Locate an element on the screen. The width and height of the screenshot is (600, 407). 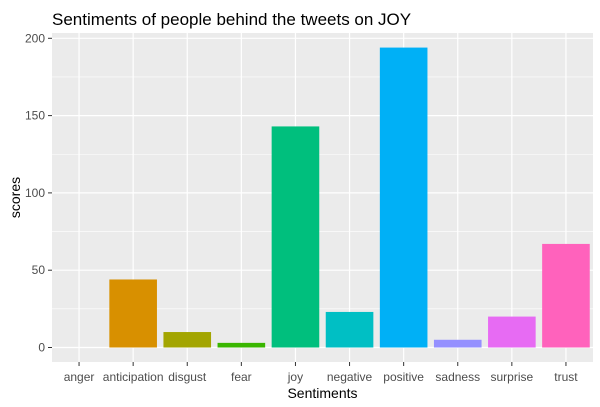
y-tick-label: 200 is located at coordinates (35, 38).